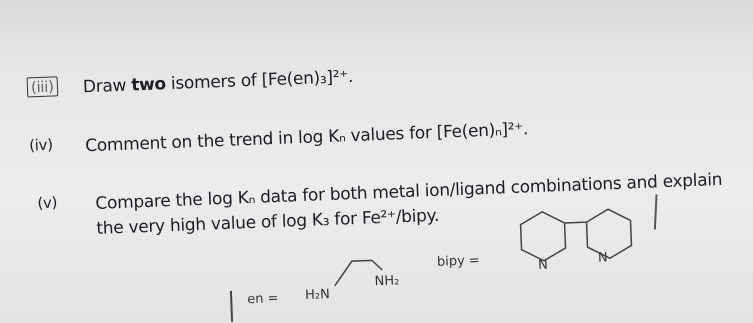 The width and height of the screenshot is (753, 323). I want to click on bipy-label: bipy =, so click(458, 261).